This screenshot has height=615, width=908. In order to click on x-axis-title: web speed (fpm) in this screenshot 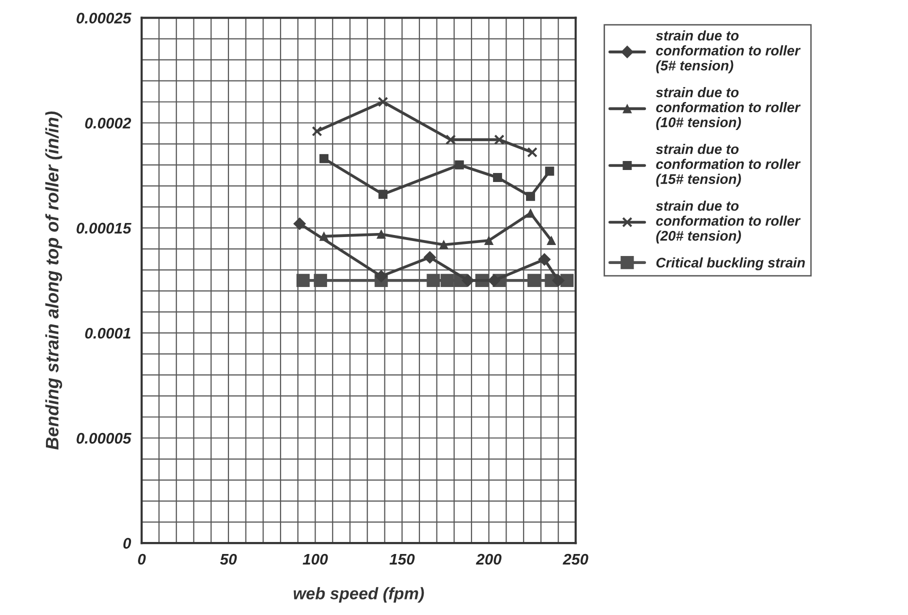, I will do `click(359, 595)`.